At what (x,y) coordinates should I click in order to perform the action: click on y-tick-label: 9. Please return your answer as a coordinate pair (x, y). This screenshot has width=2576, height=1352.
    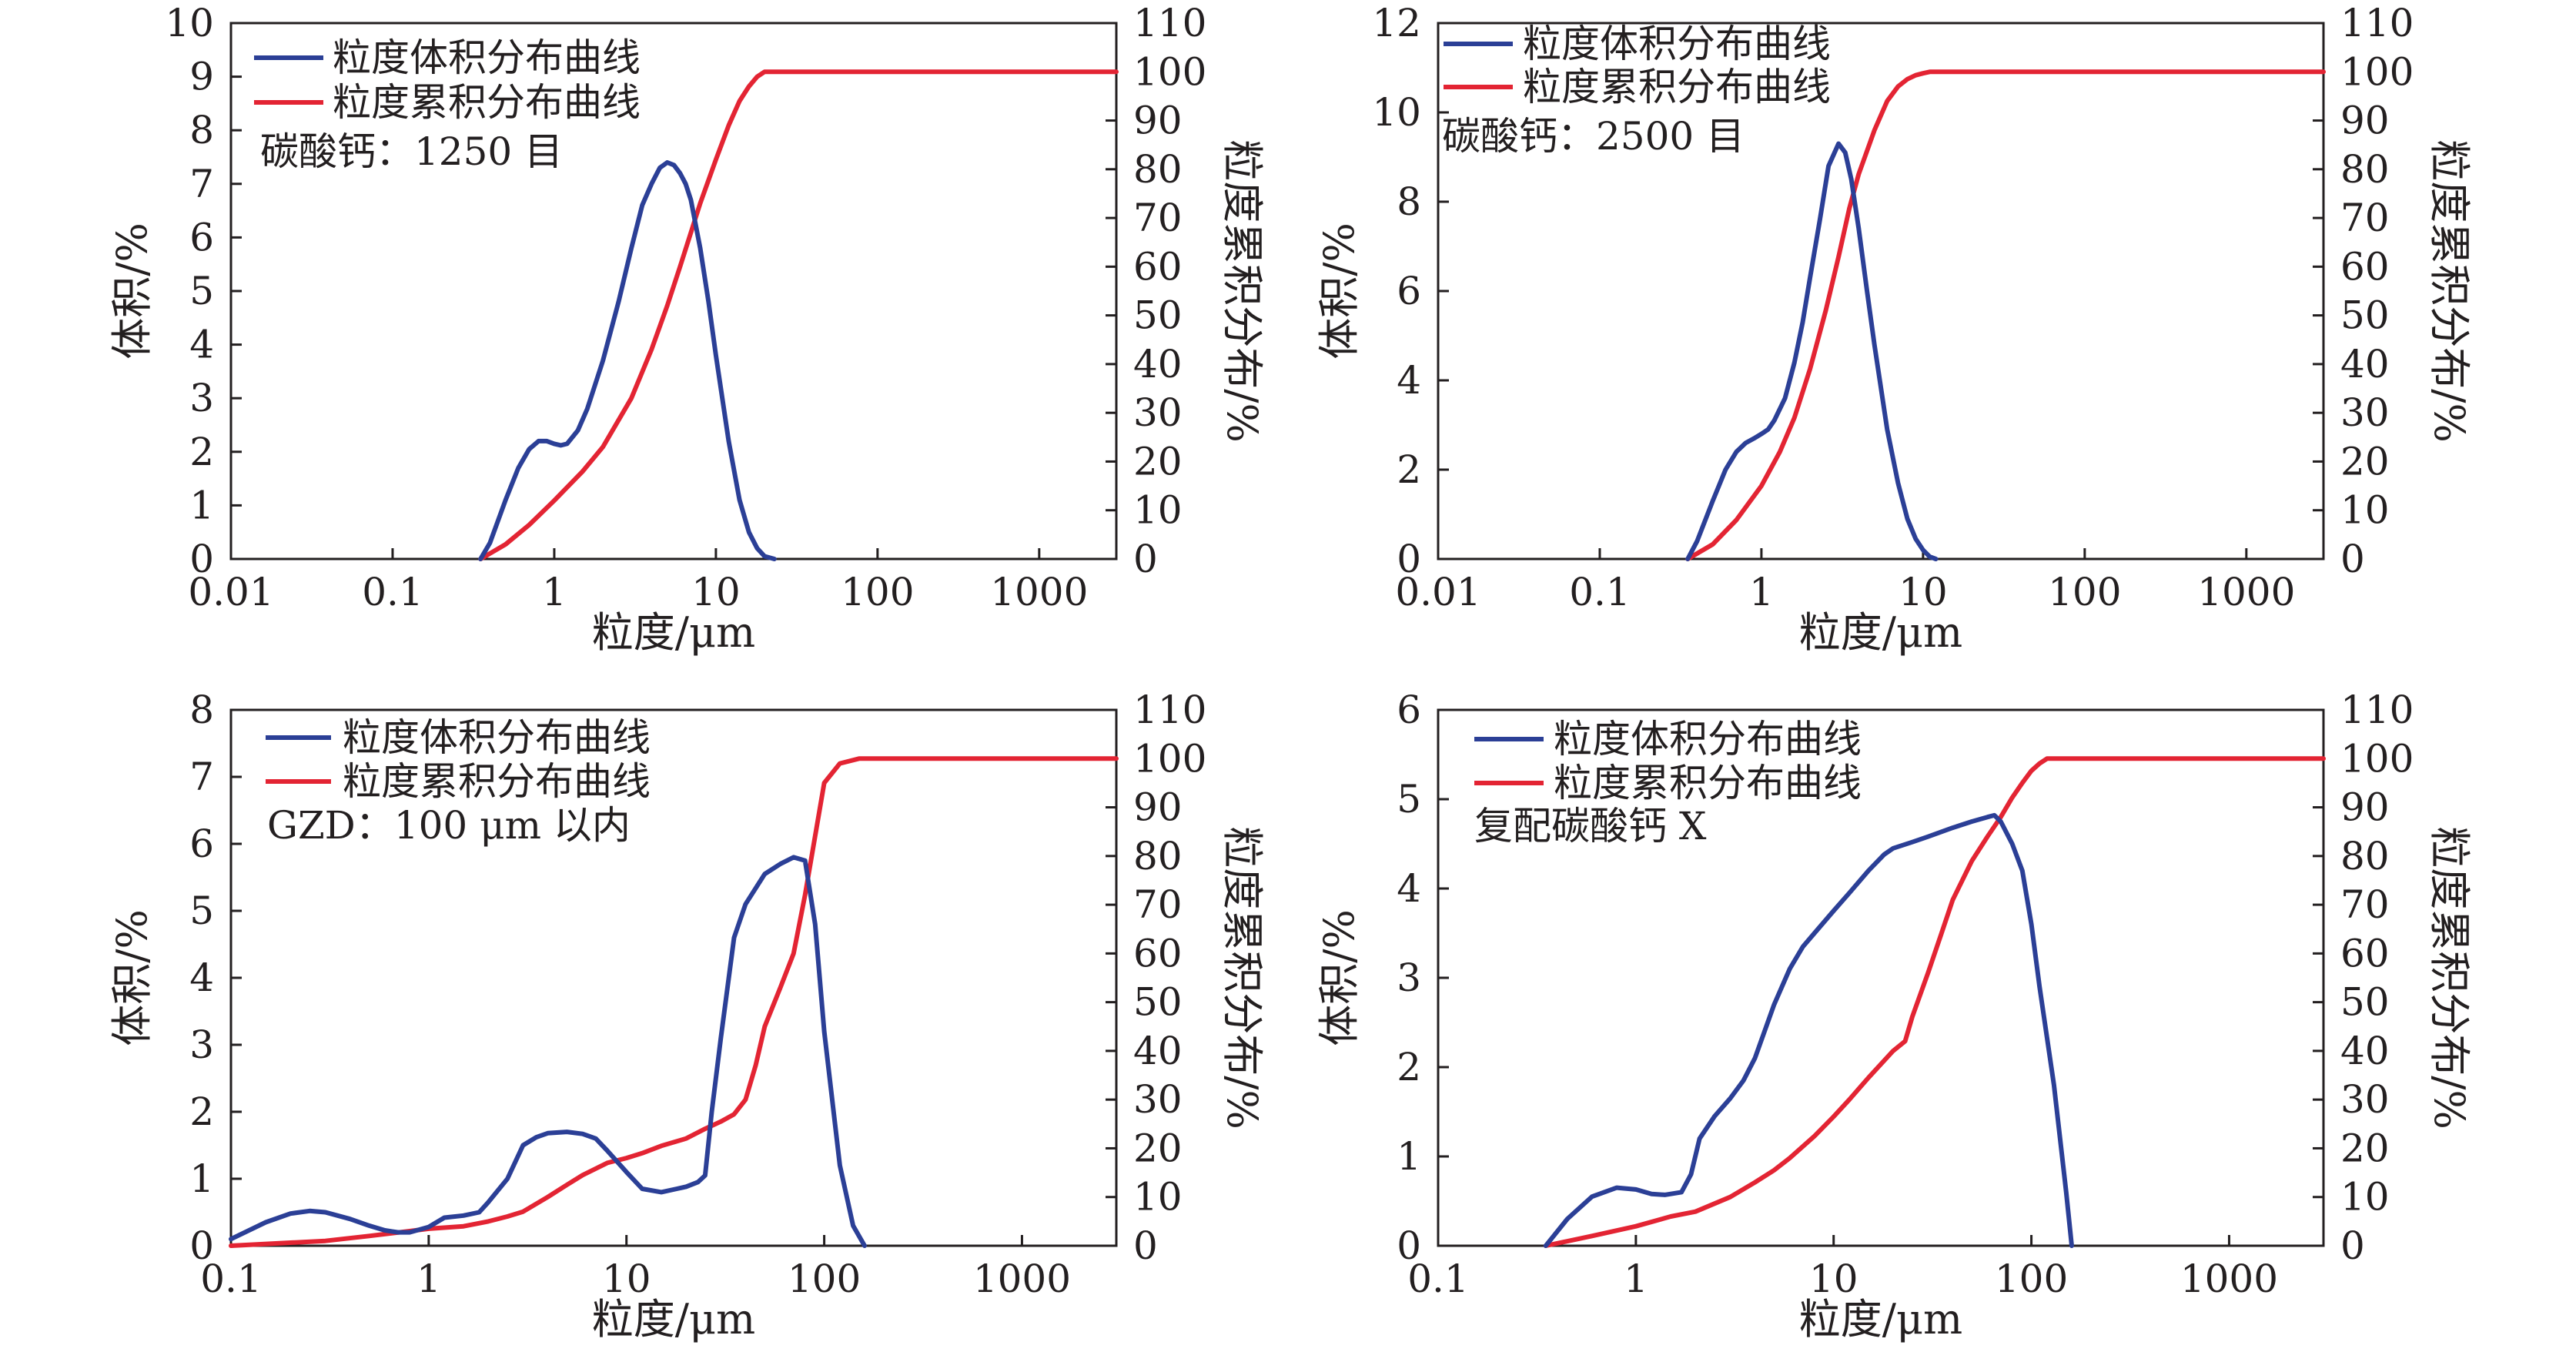
    Looking at the image, I should click on (201, 77).